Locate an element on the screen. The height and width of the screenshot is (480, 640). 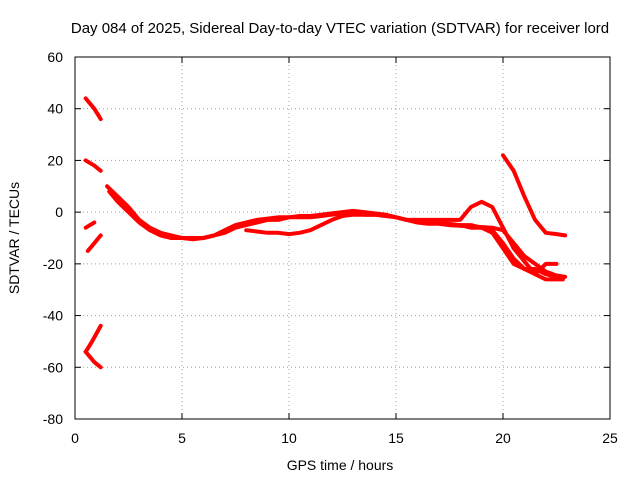
x-tick-label: 5 is located at coordinates (182, 438).